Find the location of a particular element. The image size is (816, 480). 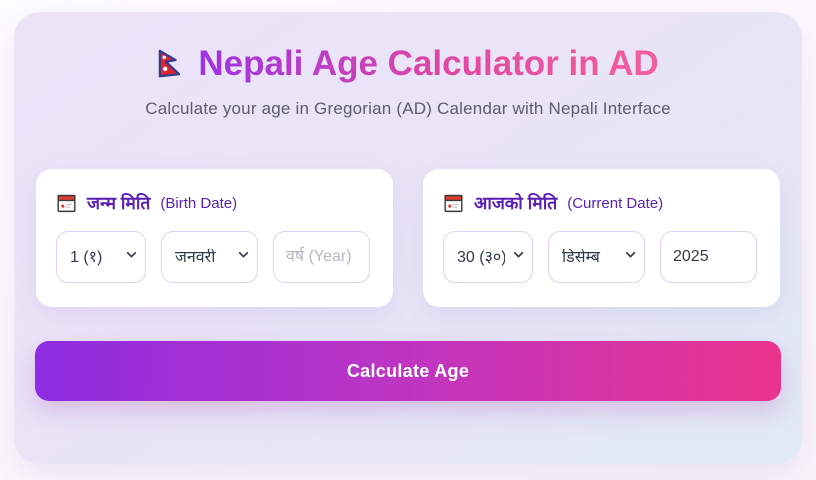

current-date-card-header: आजको मिति (Current Date) is located at coordinates (601, 203).